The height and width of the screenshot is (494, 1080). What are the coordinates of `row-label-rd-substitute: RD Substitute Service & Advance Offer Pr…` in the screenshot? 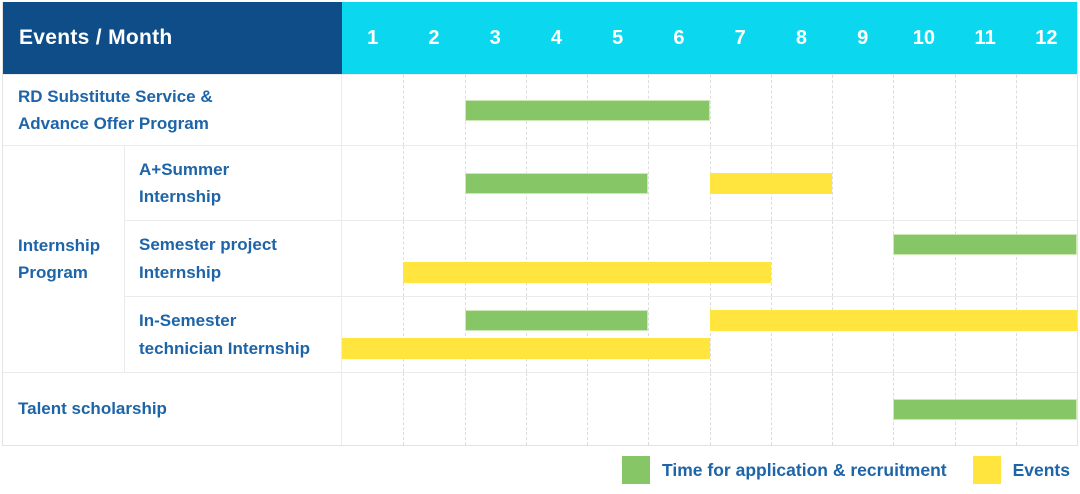 It's located at (172, 110).